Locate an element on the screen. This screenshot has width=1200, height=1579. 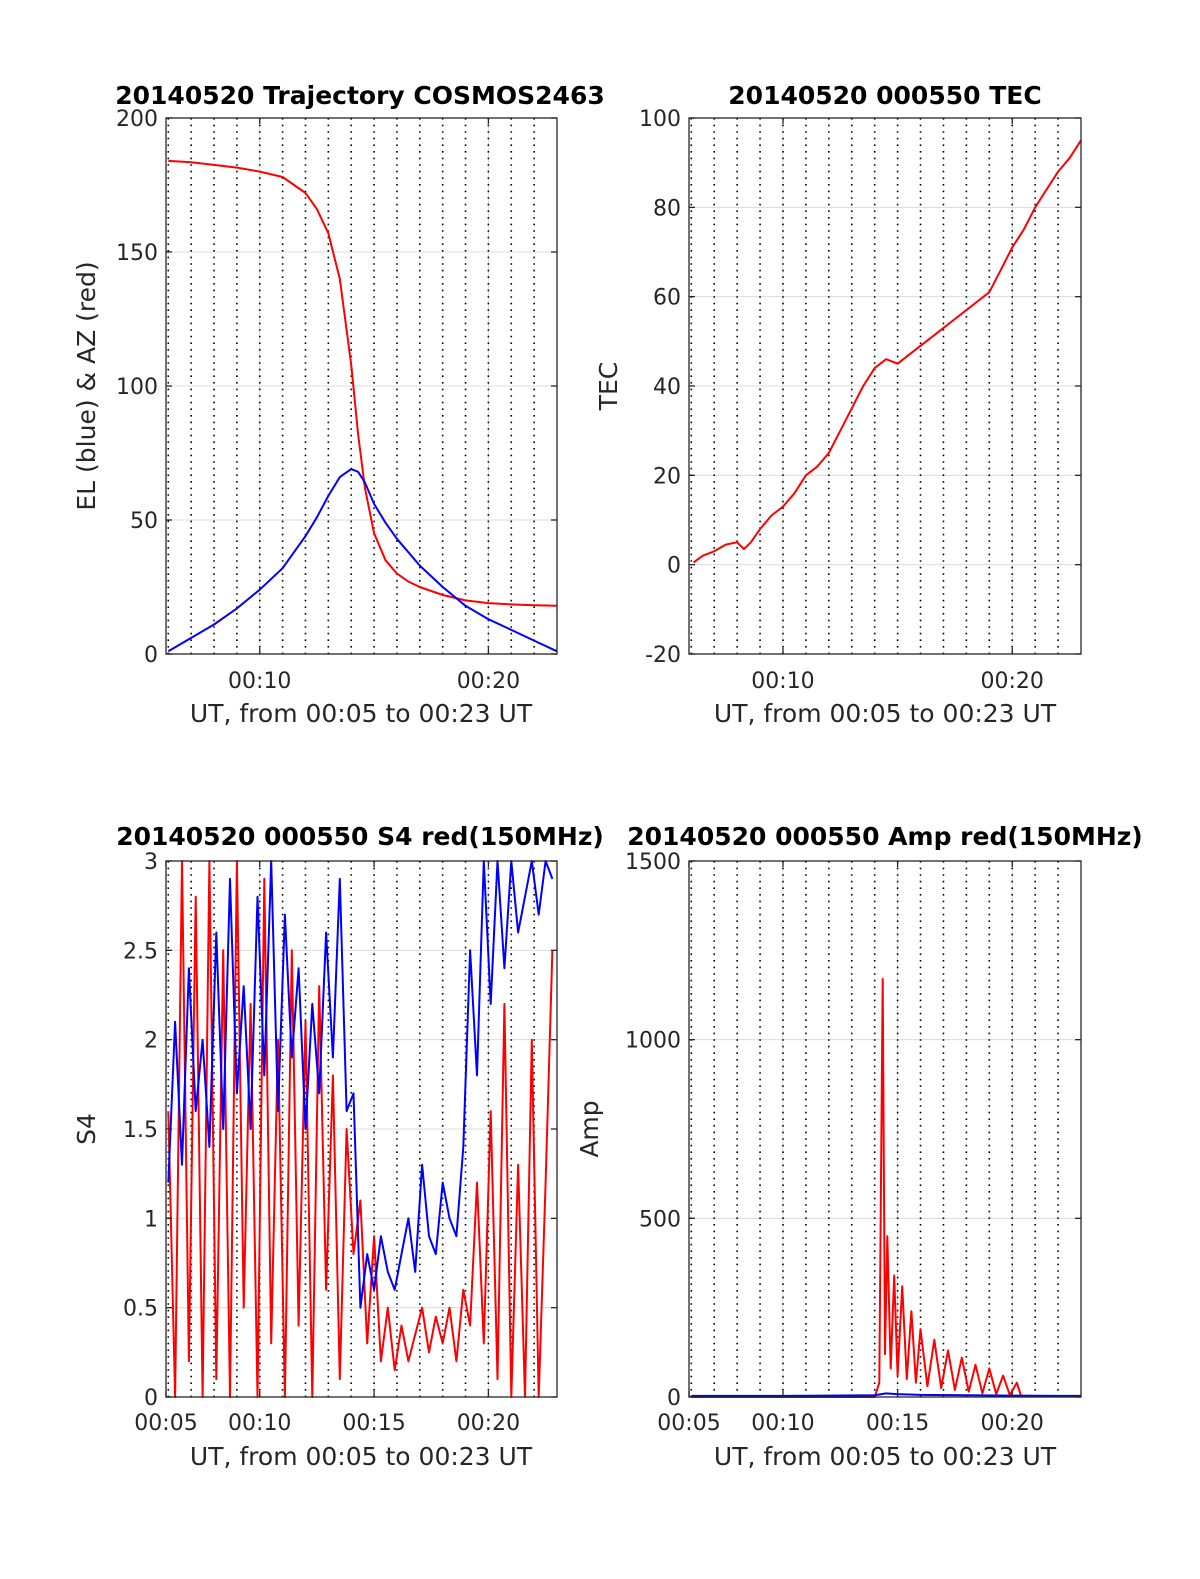
y-tick-label: -20 is located at coordinates (663, 655).